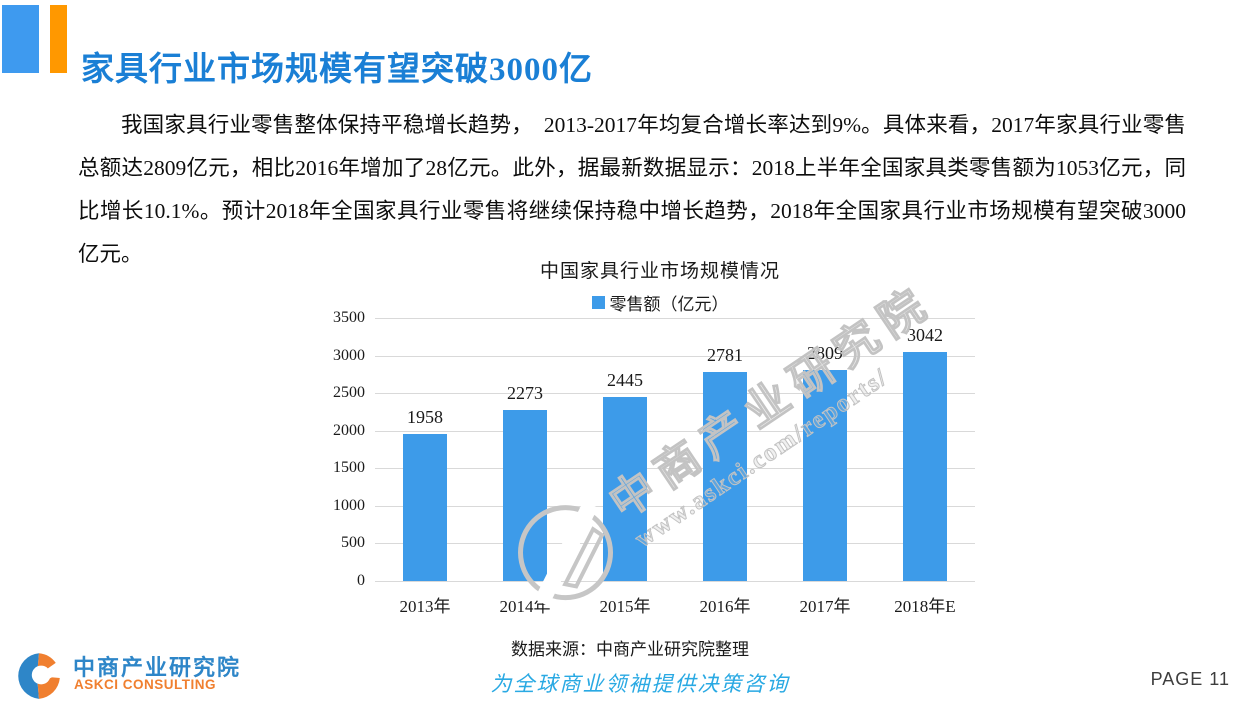 Image resolution: width=1250 pixels, height=710 pixels. I want to click on legend-label: 零售额（亿元）, so click(669, 304).